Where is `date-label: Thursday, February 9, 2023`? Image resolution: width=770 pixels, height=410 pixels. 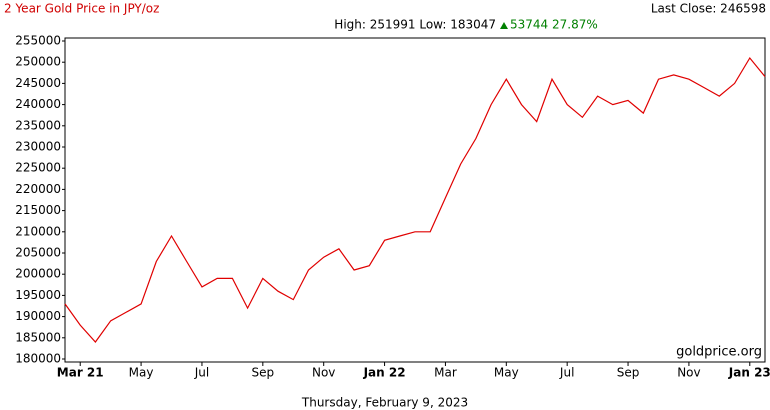 date-label: Thursday, February 9, 2023 is located at coordinates (384, 403).